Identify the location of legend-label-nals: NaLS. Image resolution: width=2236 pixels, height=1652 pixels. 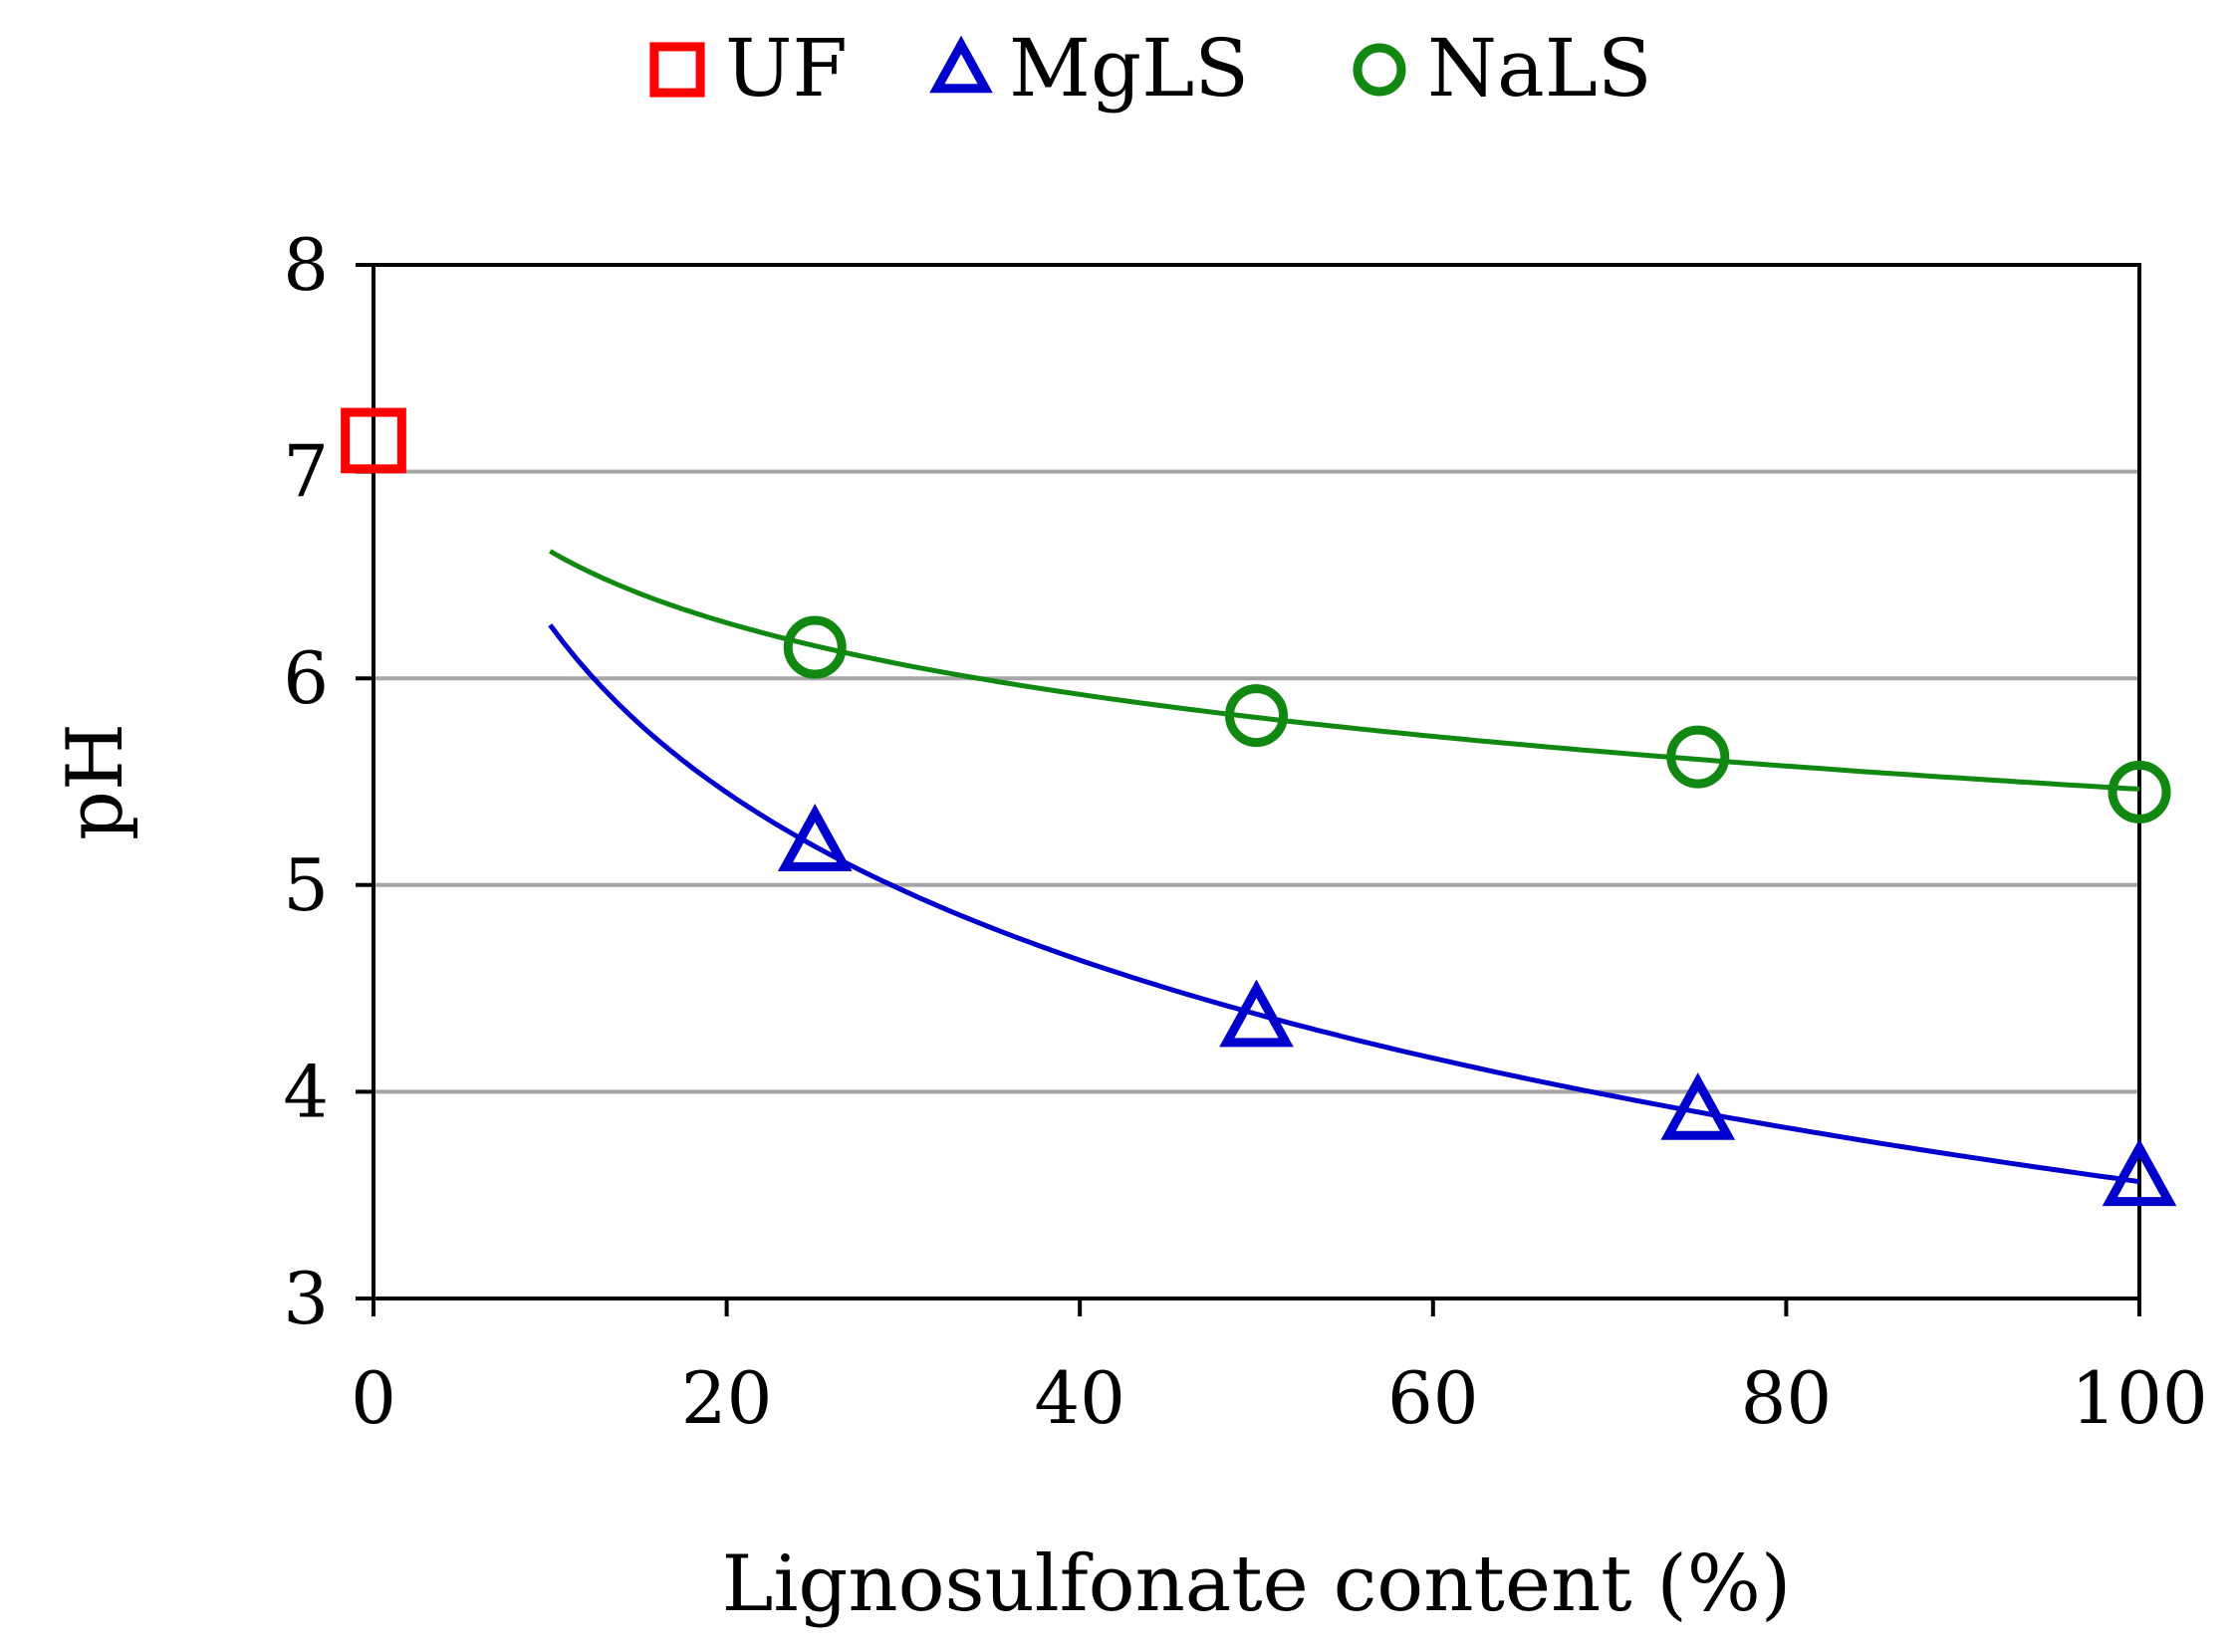
(1539, 68).